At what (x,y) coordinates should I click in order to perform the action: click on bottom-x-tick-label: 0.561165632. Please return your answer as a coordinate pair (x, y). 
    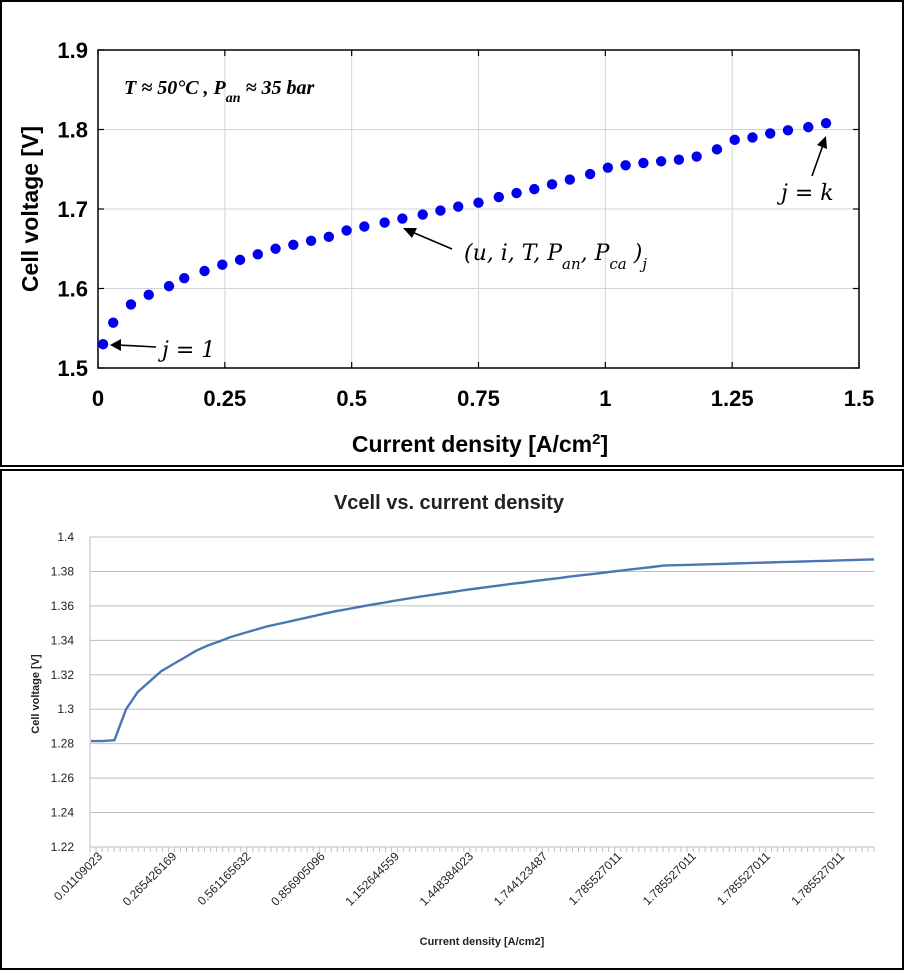
    Looking at the image, I should click on (224, 878).